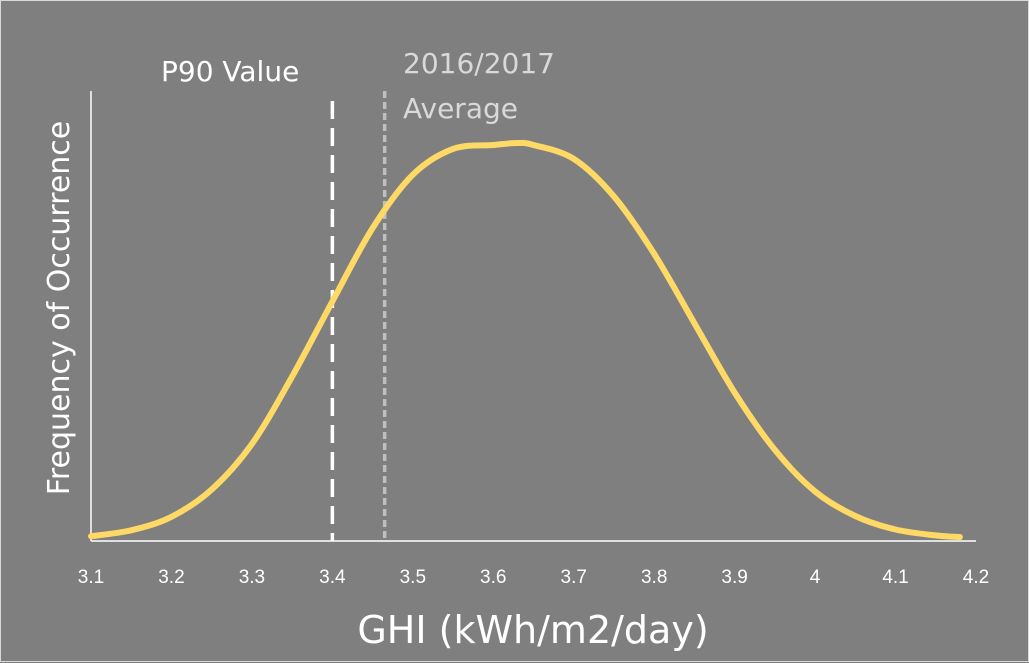  What do you see at coordinates (895, 577) in the screenshot?
I see `x-tick-label: 4.1` at bounding box center [895, 577].